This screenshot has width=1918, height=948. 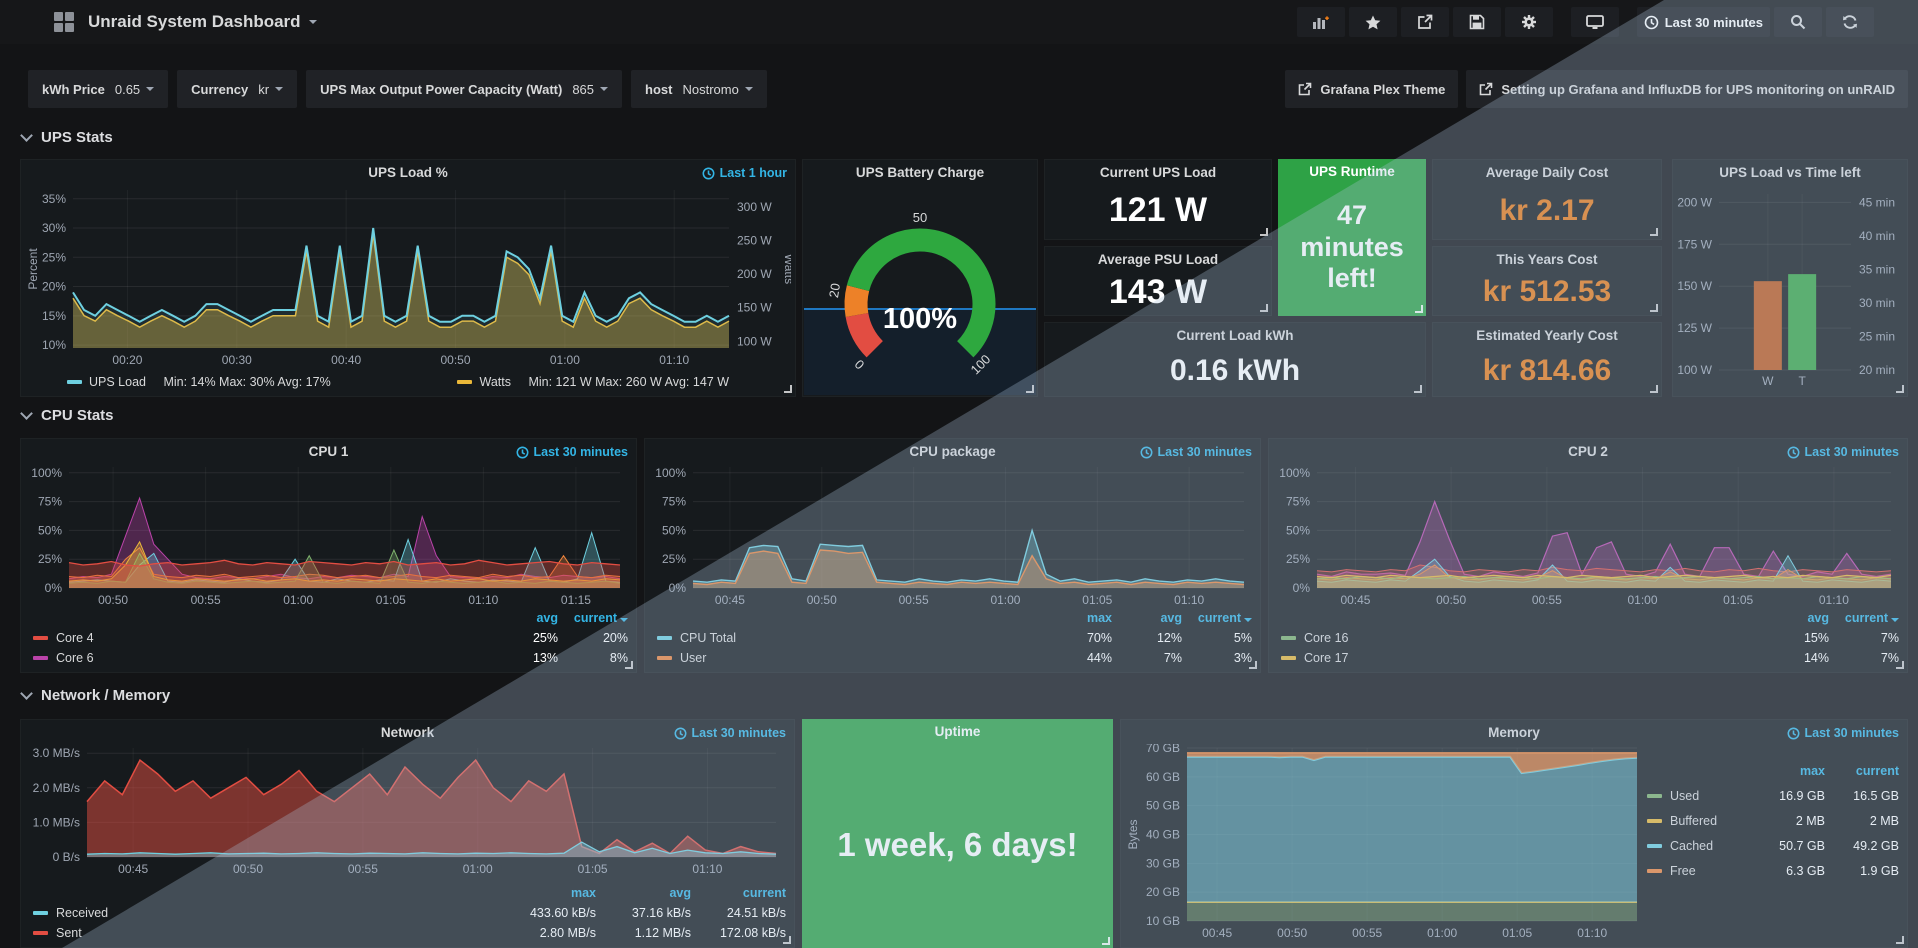 What do you see at coordinates (199, 382) in the screenshot?
I see `legend-item: UPS Load Min: 14% Max: 30% Avg: 17%` at bounding box center [199, 382].